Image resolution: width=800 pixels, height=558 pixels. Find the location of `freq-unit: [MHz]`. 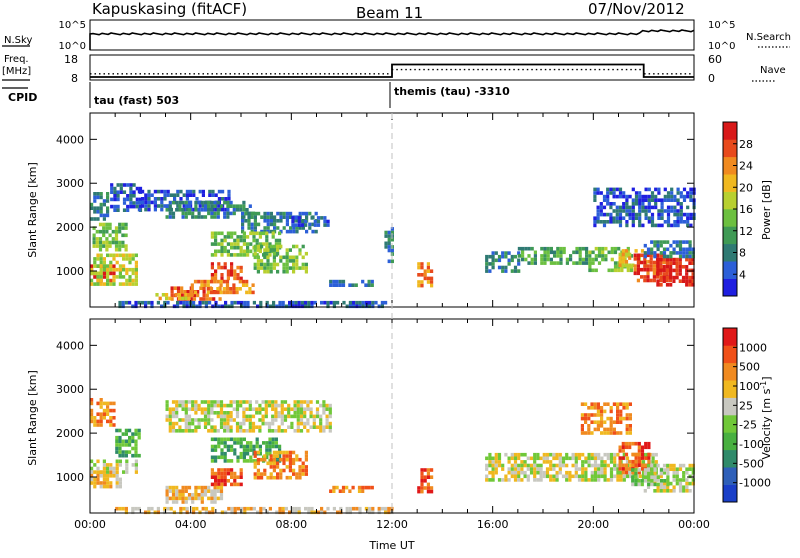

freq-unit: [MHz] is located at coordinates (16, 71).